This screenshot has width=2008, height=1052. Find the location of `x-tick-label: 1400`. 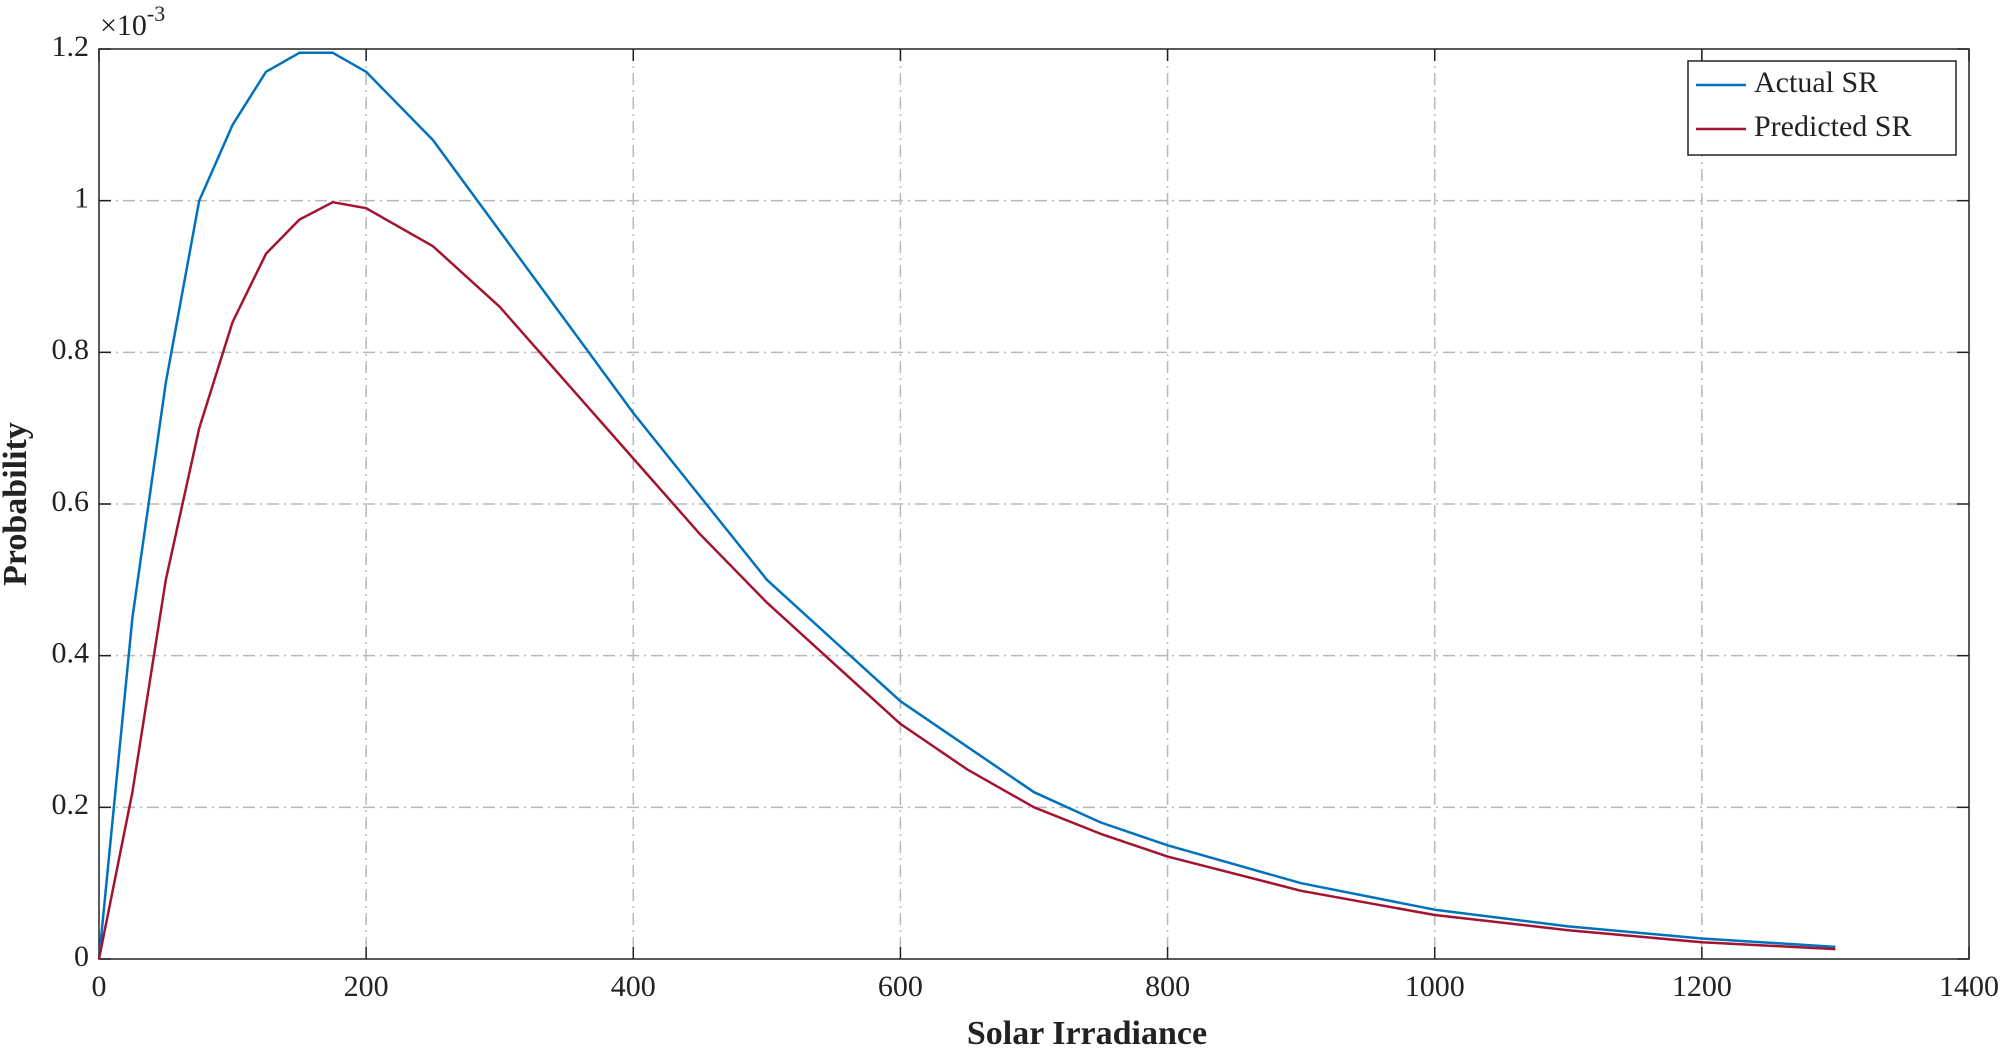

x-tick-label: 1400 is located at coordinates (1969, 986).